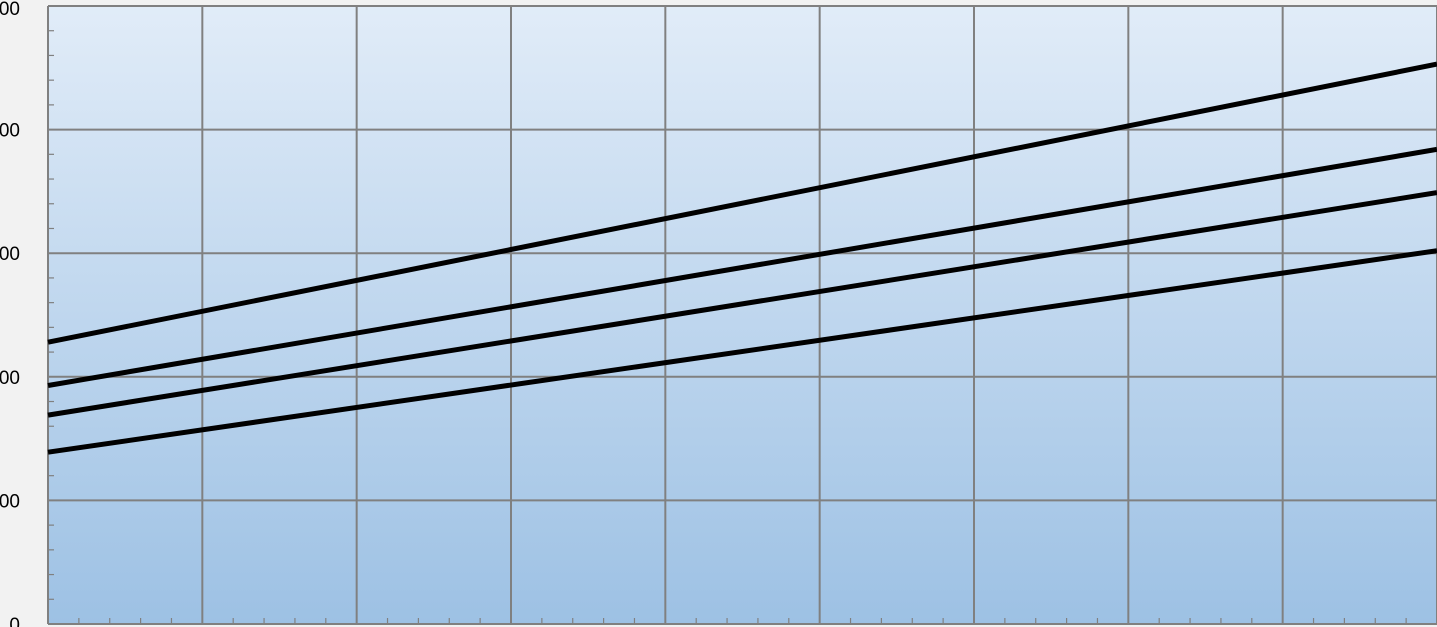  I want to click on y-tick-label: 0, so click(14, 621).